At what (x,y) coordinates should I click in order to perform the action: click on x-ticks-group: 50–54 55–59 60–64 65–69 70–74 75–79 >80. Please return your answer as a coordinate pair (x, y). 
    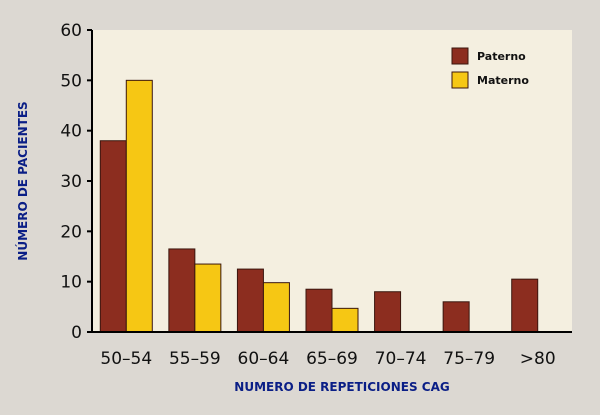
    Looking at the image, I should click on (327, 359).